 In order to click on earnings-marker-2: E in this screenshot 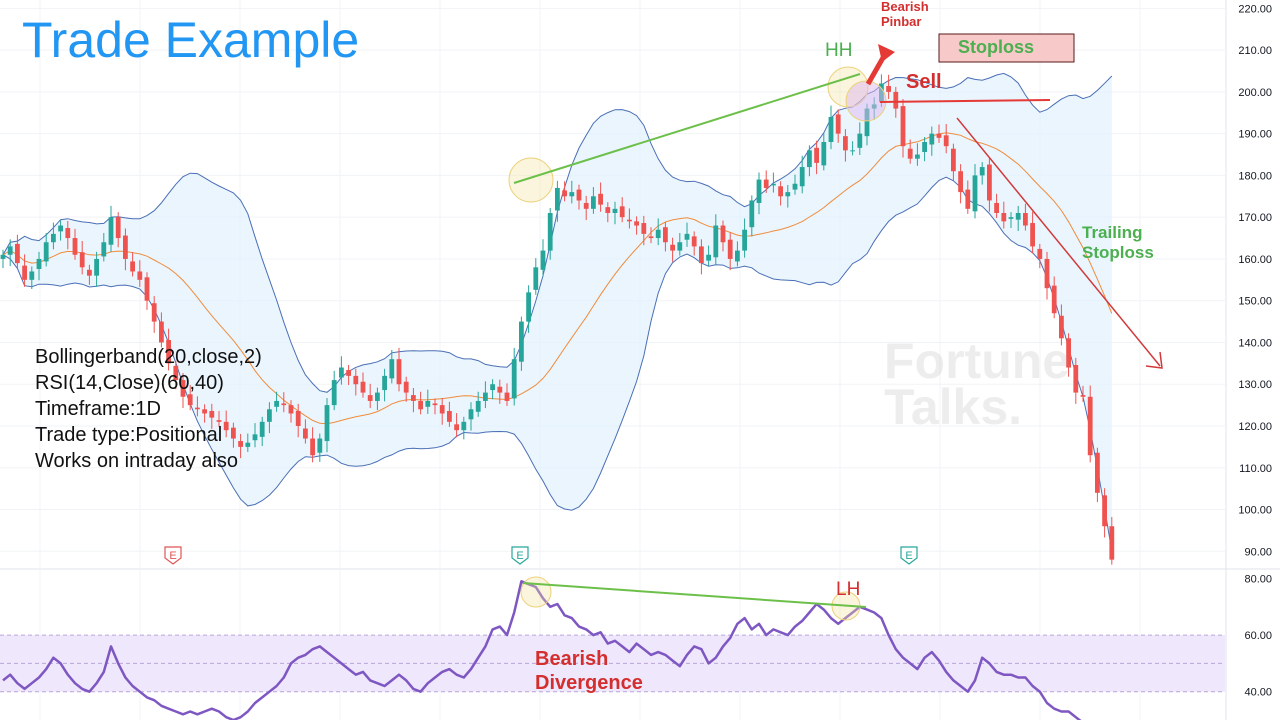, I will do `click(520, 555)`.